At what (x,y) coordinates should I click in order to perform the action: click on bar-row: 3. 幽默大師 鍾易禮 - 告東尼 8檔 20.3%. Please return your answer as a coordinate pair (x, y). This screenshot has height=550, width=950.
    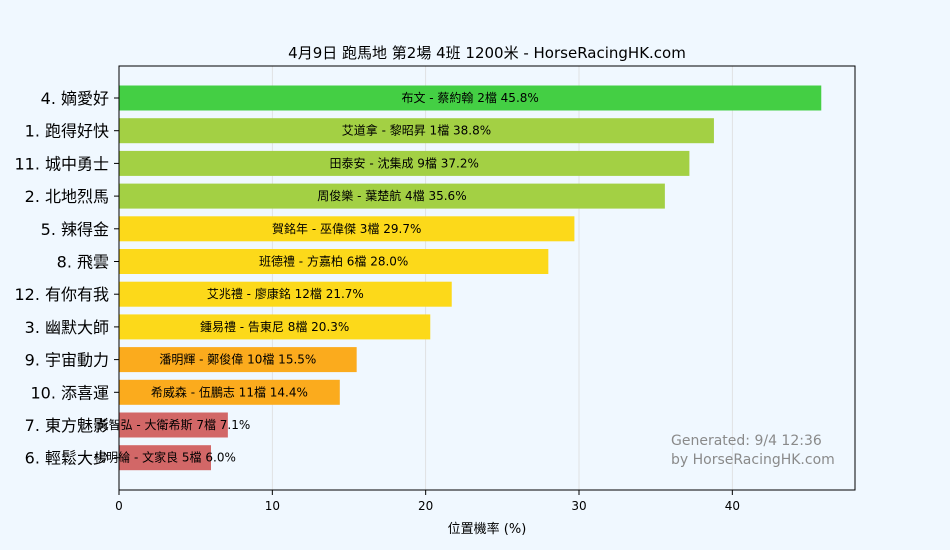
    Looking at the image, I should click on (228, 327).